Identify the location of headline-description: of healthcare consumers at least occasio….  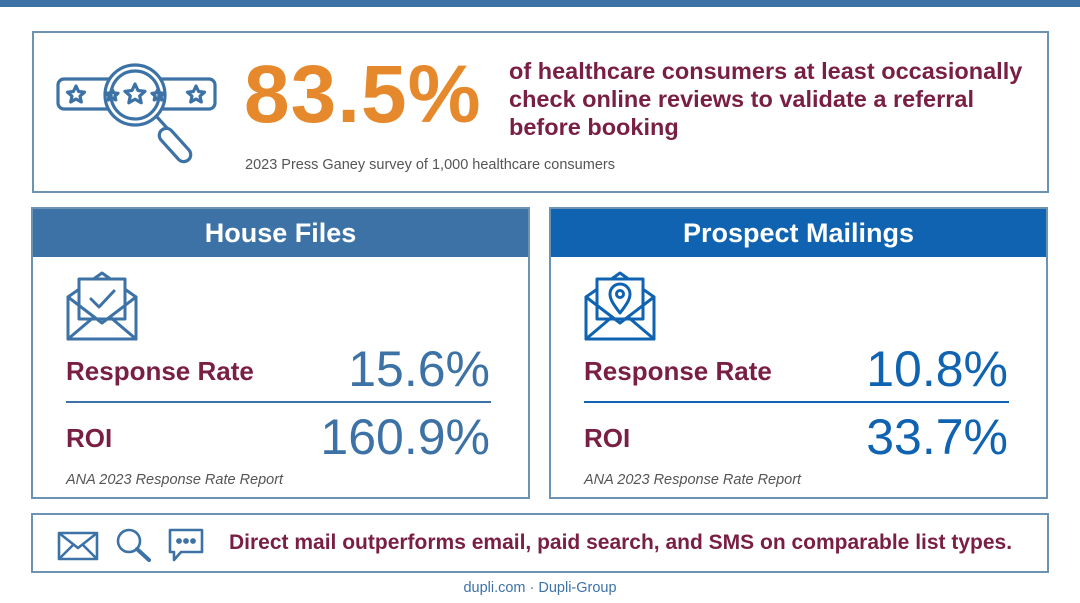
(766, 99).